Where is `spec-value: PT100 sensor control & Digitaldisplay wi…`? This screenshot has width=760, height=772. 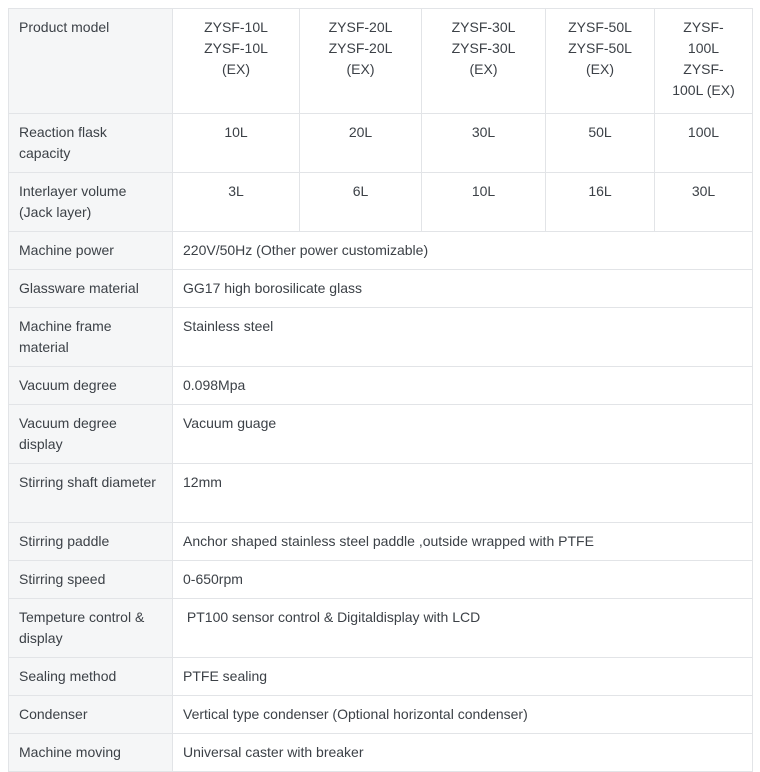 spec-value: PT100 sensor control & Digitaldisplay wi… is located at coordinates (462, 628).